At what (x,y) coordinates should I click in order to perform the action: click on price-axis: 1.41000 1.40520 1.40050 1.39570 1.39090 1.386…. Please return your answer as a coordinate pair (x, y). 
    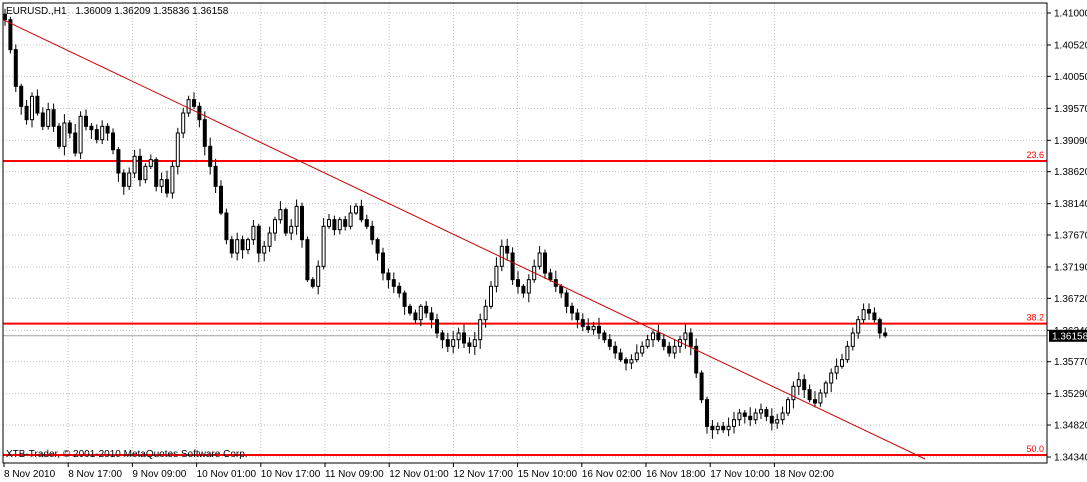
    Looking at the image, I should click on (1067, 236).